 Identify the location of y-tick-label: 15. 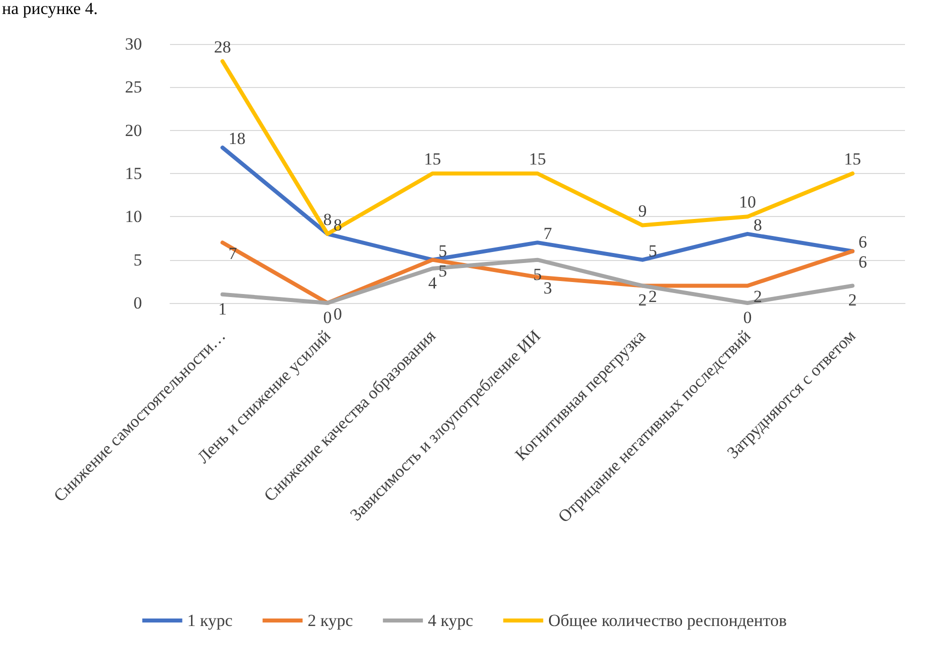
(133, 173).